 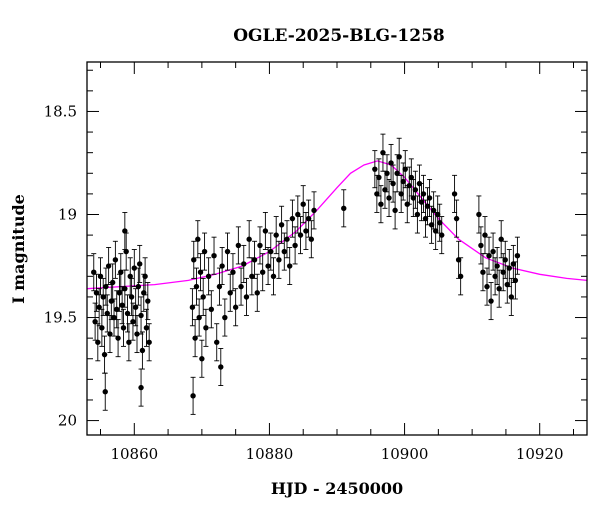 I want to click on y-axis-label: I magnitude, so click(x=18, y=249).